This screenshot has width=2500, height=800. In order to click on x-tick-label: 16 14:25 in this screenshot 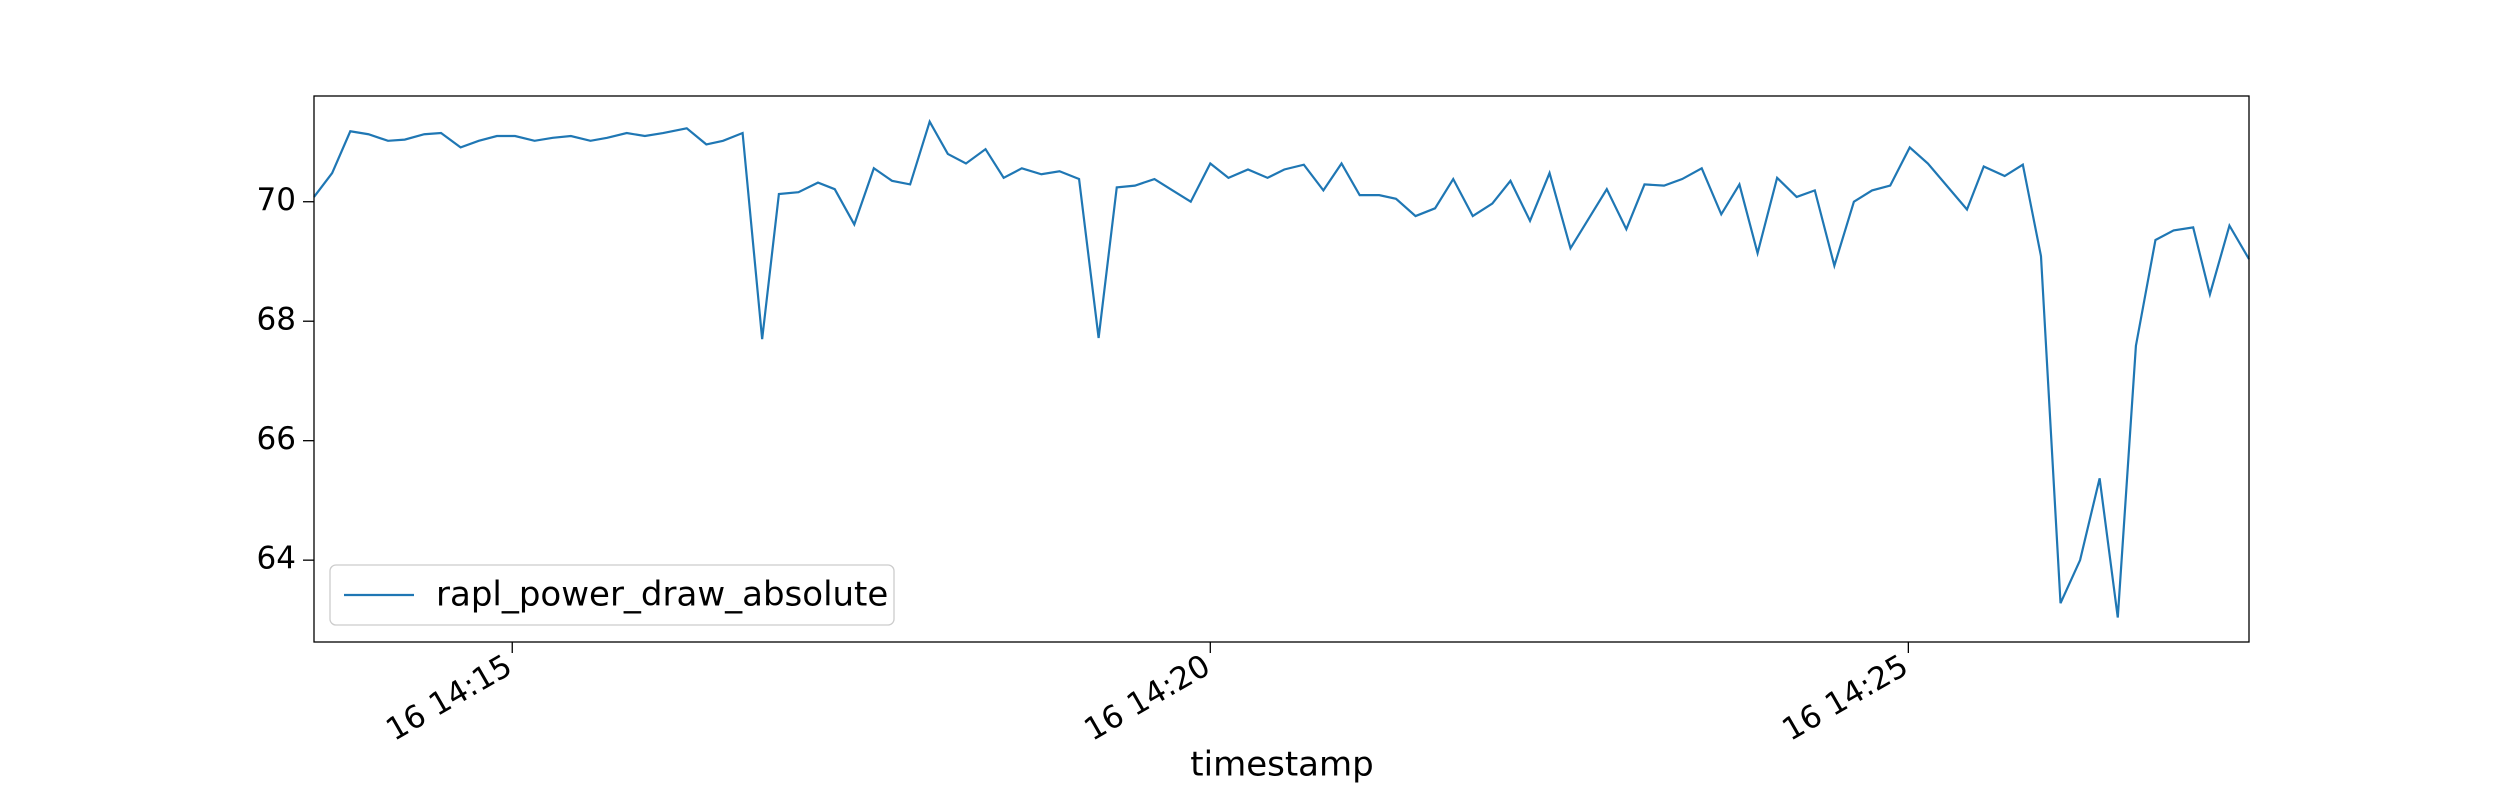, I will do `click(1845, 698)`.